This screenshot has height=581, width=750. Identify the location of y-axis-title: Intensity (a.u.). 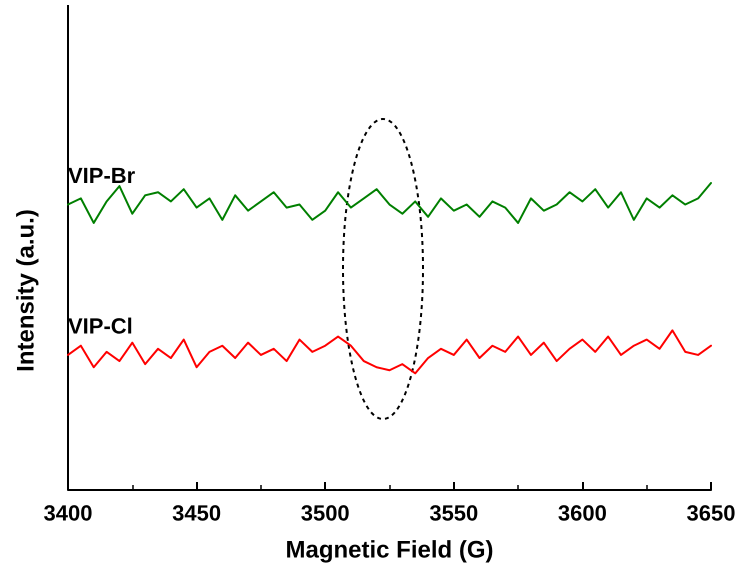
(26, 290).